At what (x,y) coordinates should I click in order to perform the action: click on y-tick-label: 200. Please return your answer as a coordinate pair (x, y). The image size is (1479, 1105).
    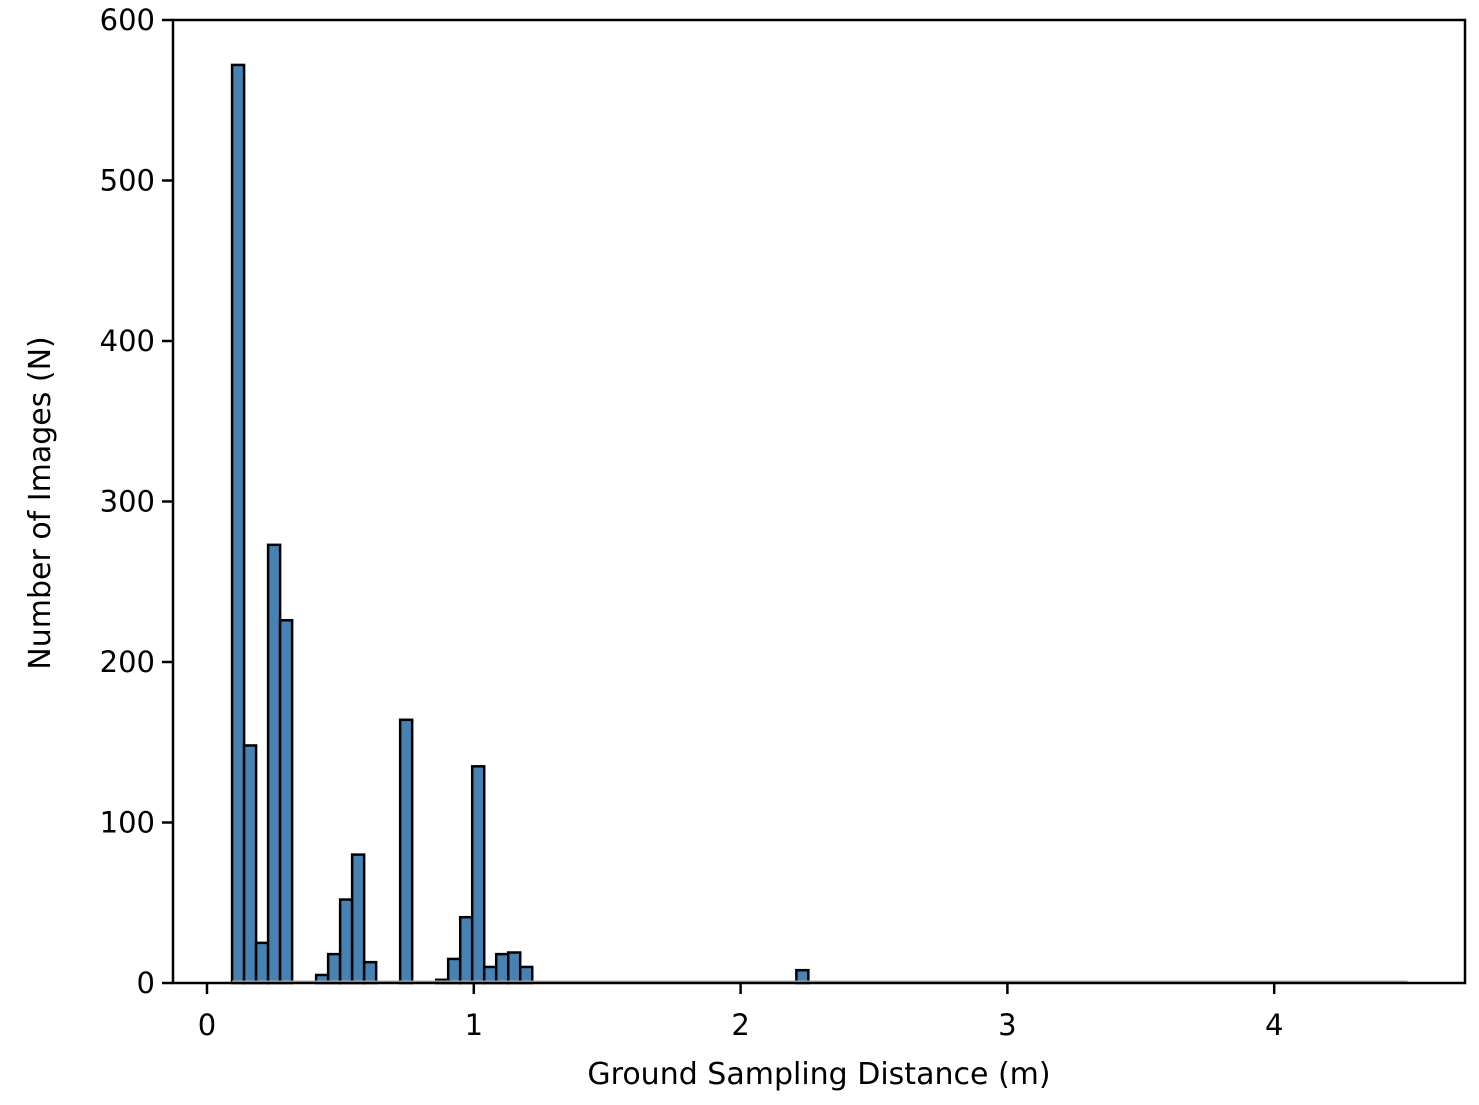
    Looking at the image, I should click on (127, 662).